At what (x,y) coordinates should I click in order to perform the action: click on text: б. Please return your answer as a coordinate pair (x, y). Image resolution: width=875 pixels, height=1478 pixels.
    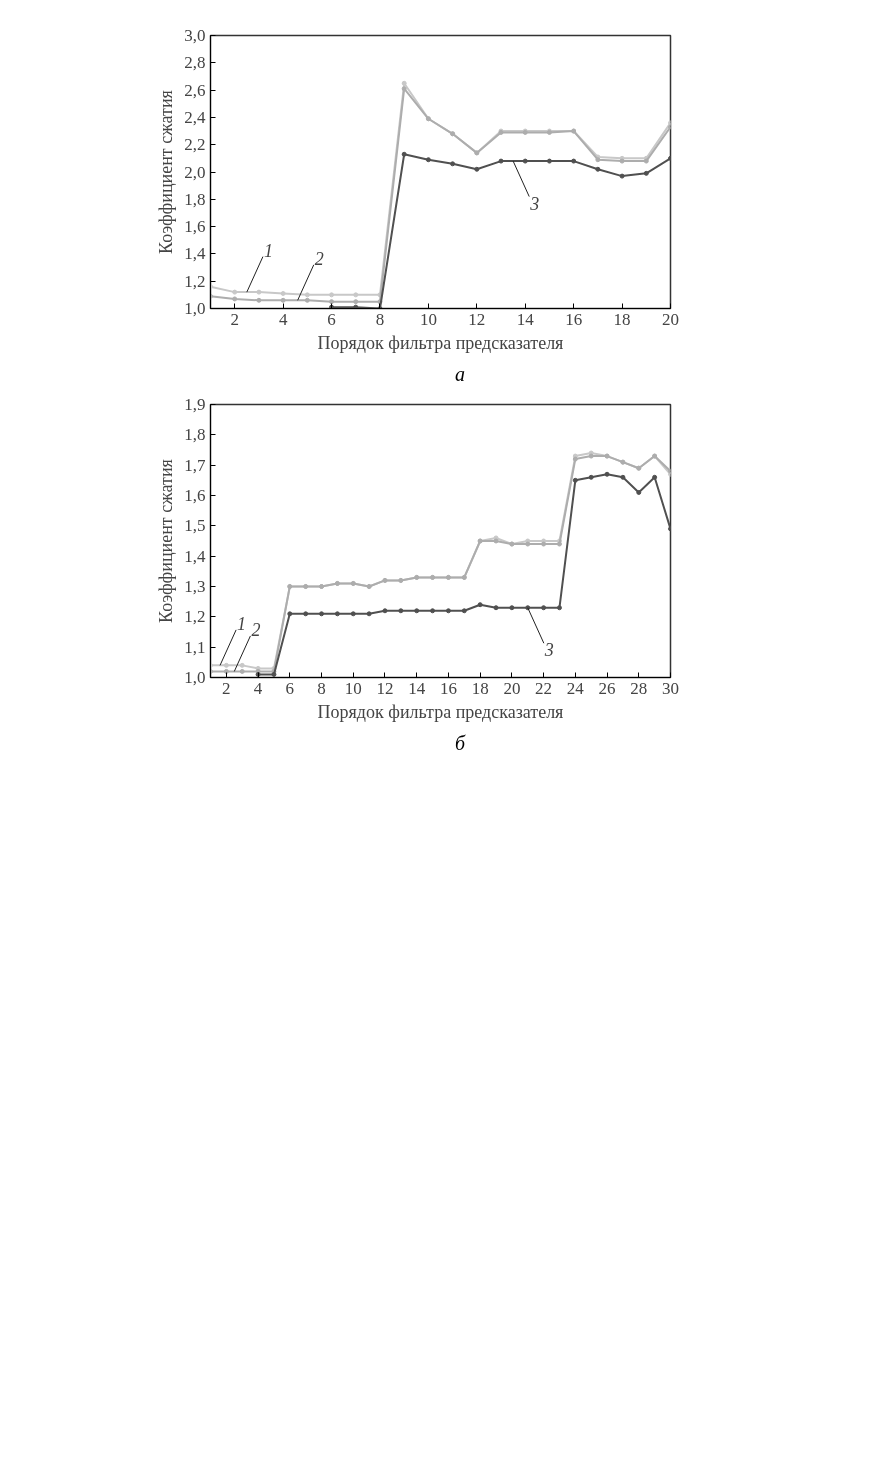
    Looking at the image, I should click on (460, 743).